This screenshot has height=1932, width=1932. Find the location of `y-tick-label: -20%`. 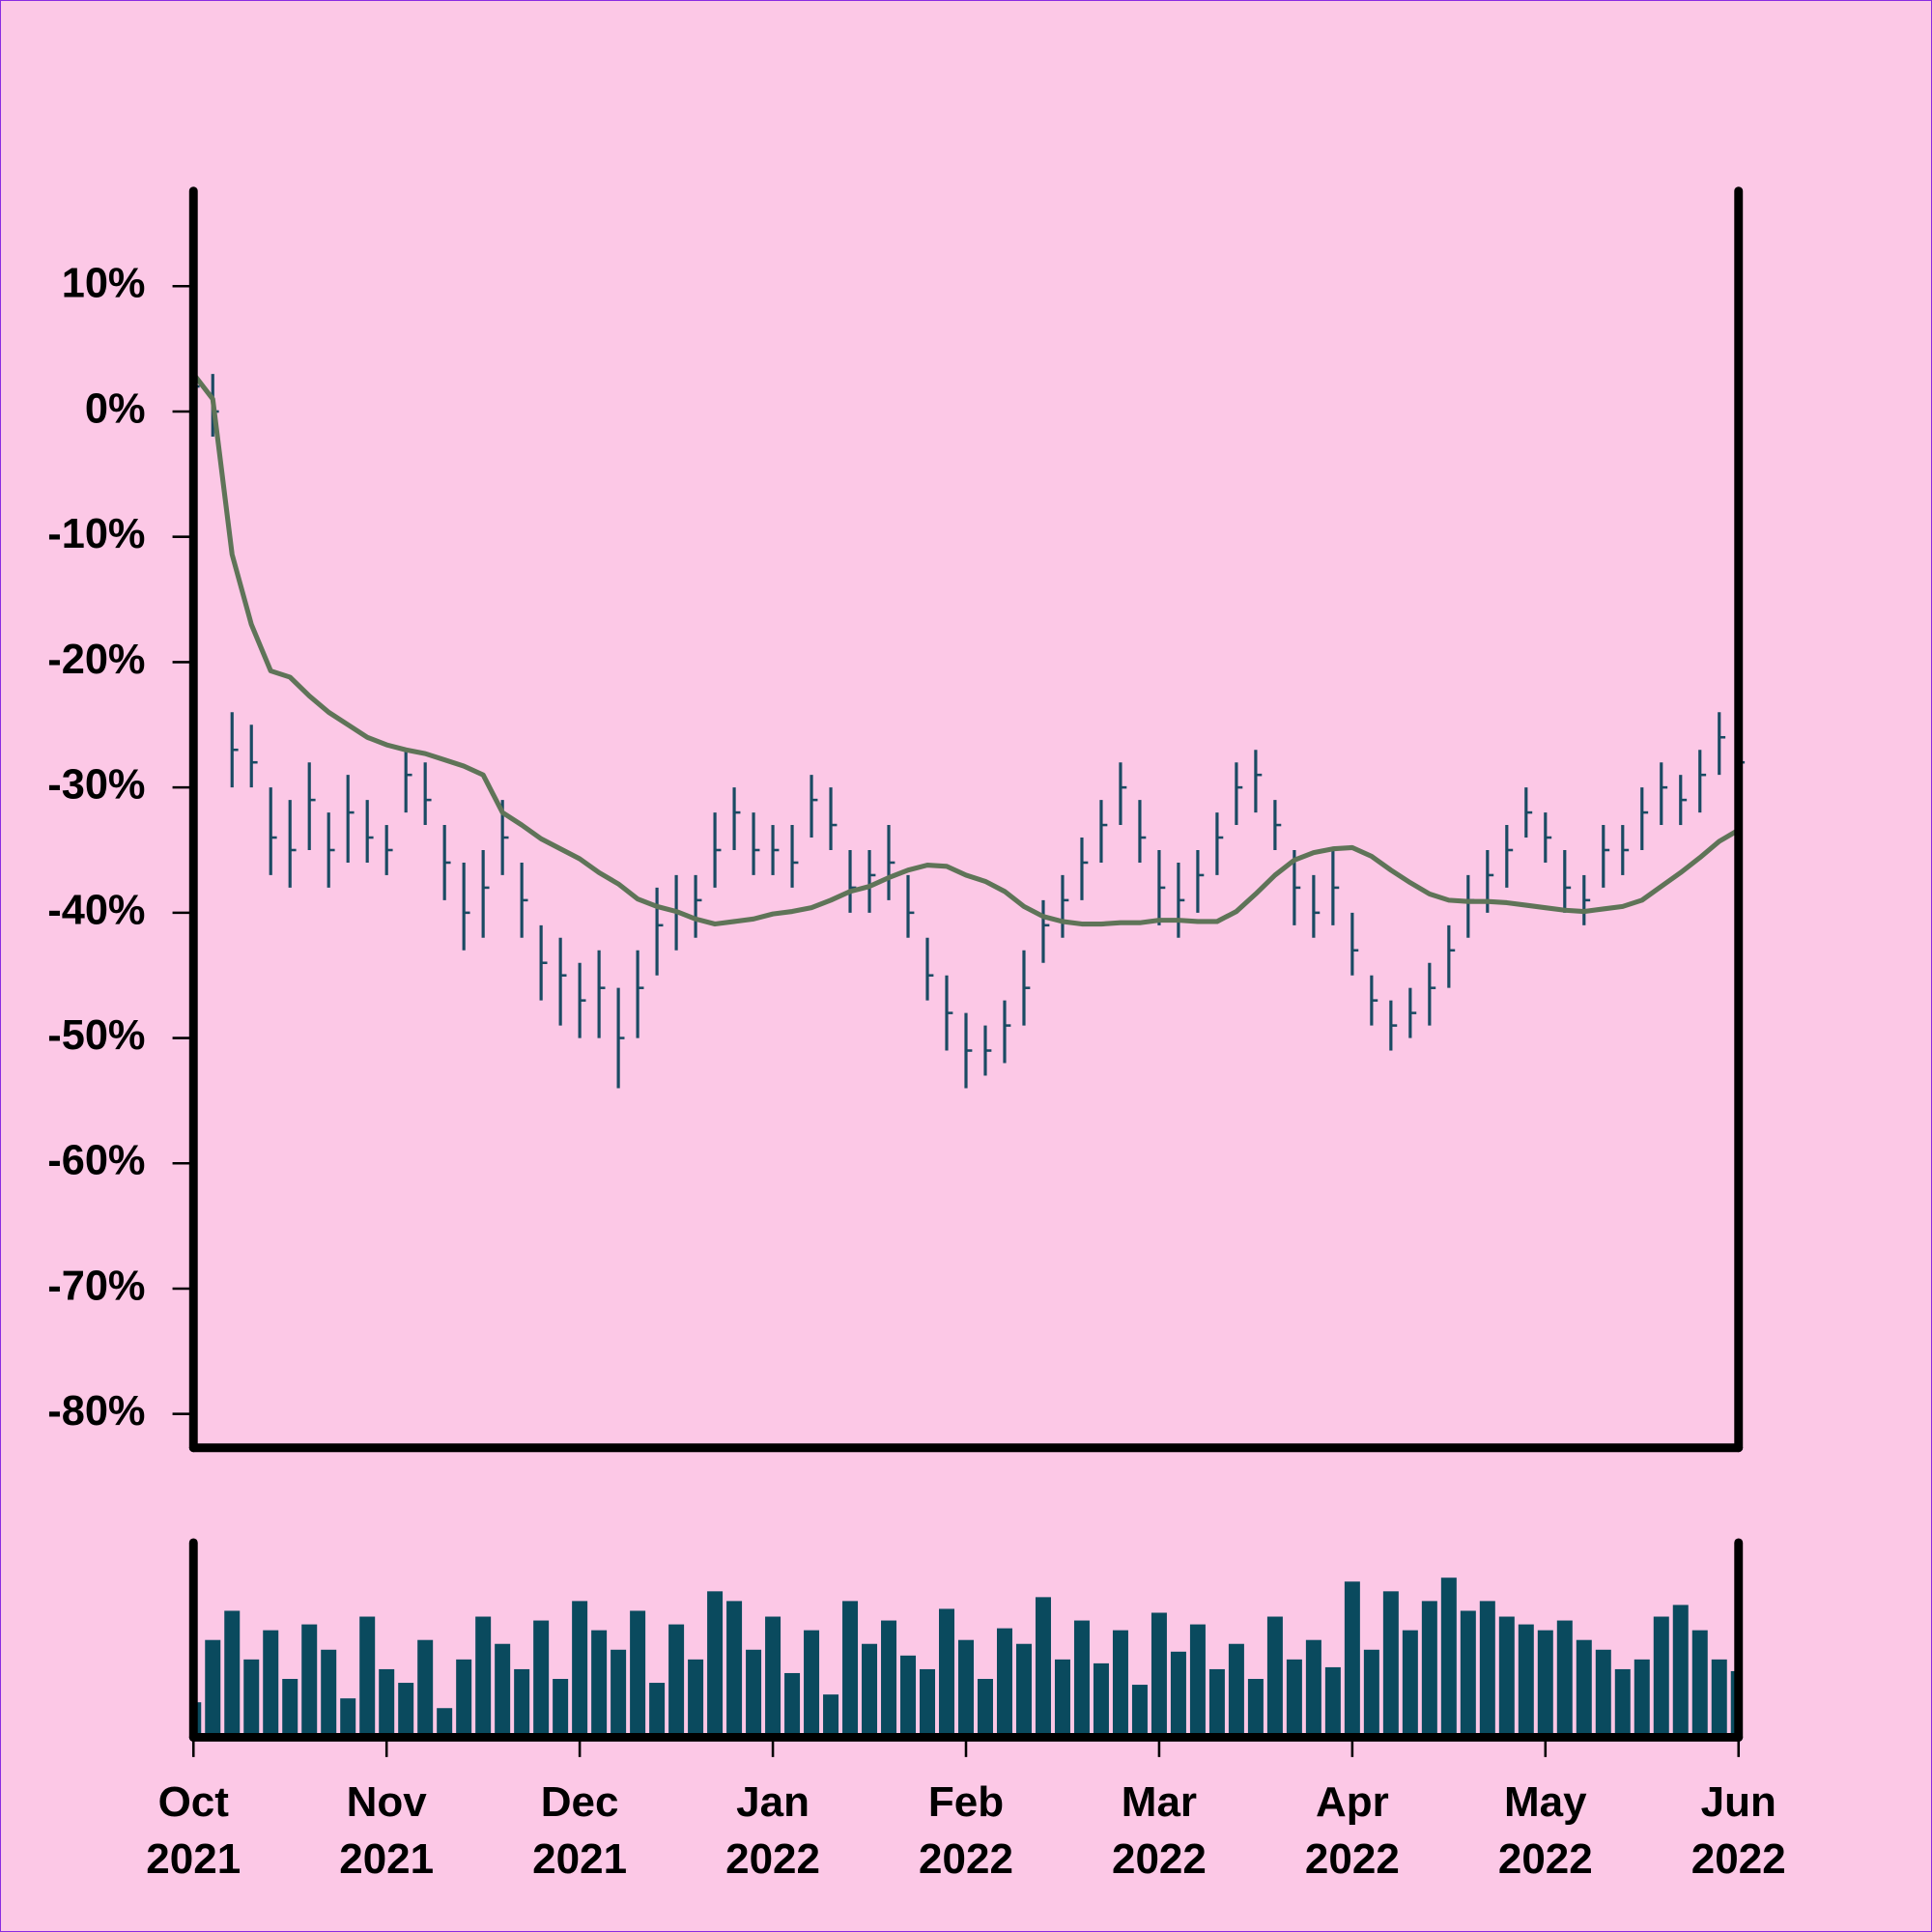

y-tick-label: -20% is located at coordinates (96, 660).